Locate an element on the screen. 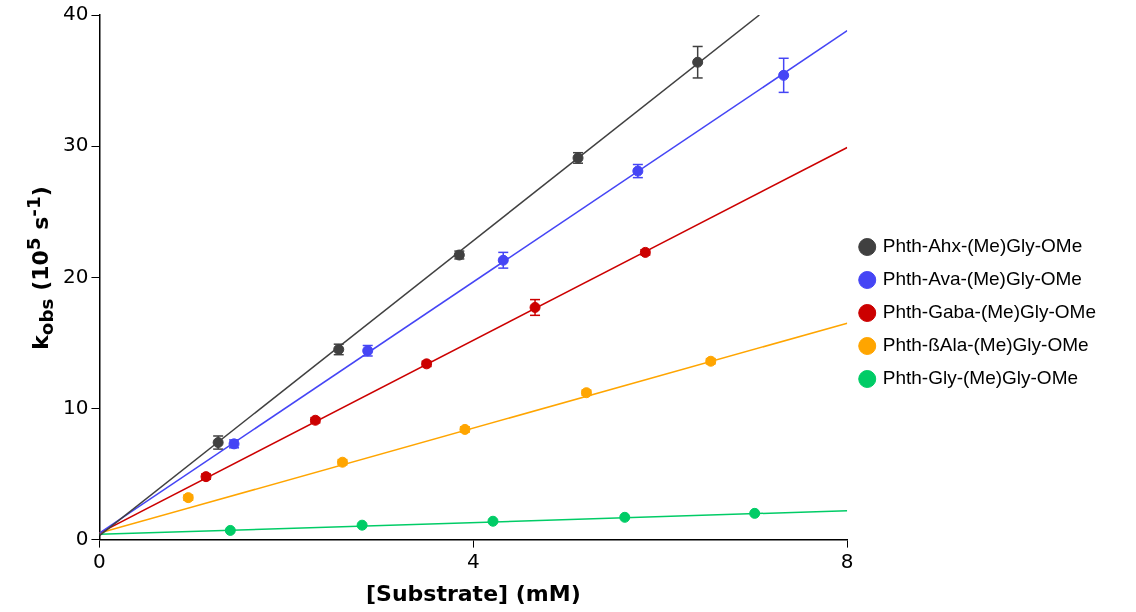 The height and width of the screenshot is (612, 1136). legend-label: Phth-Gly-(Me)Gly-OMe is located at coordinates (980, 378).